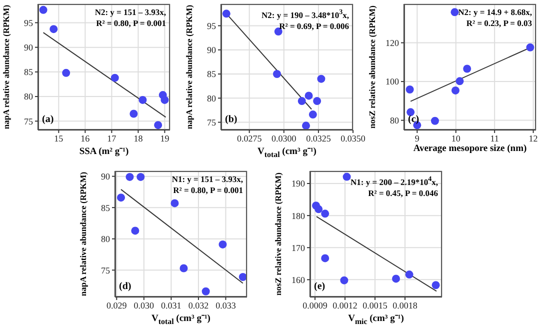 This screenshot has width=553, height=330. What do you see at coordinates (319, 138) in the screenshot?
I see `x-tick-label: 0.0325` at bounding box center [319, 138].